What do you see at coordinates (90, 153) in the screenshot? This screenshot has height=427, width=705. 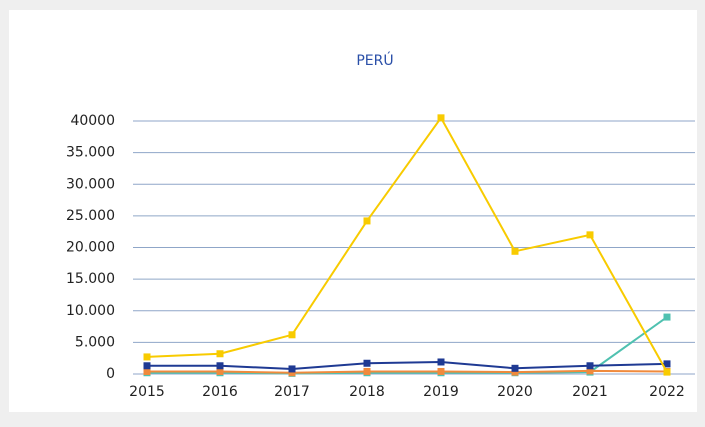 I see `y-tick-label: 35.000` at bounding box center [90, 153].